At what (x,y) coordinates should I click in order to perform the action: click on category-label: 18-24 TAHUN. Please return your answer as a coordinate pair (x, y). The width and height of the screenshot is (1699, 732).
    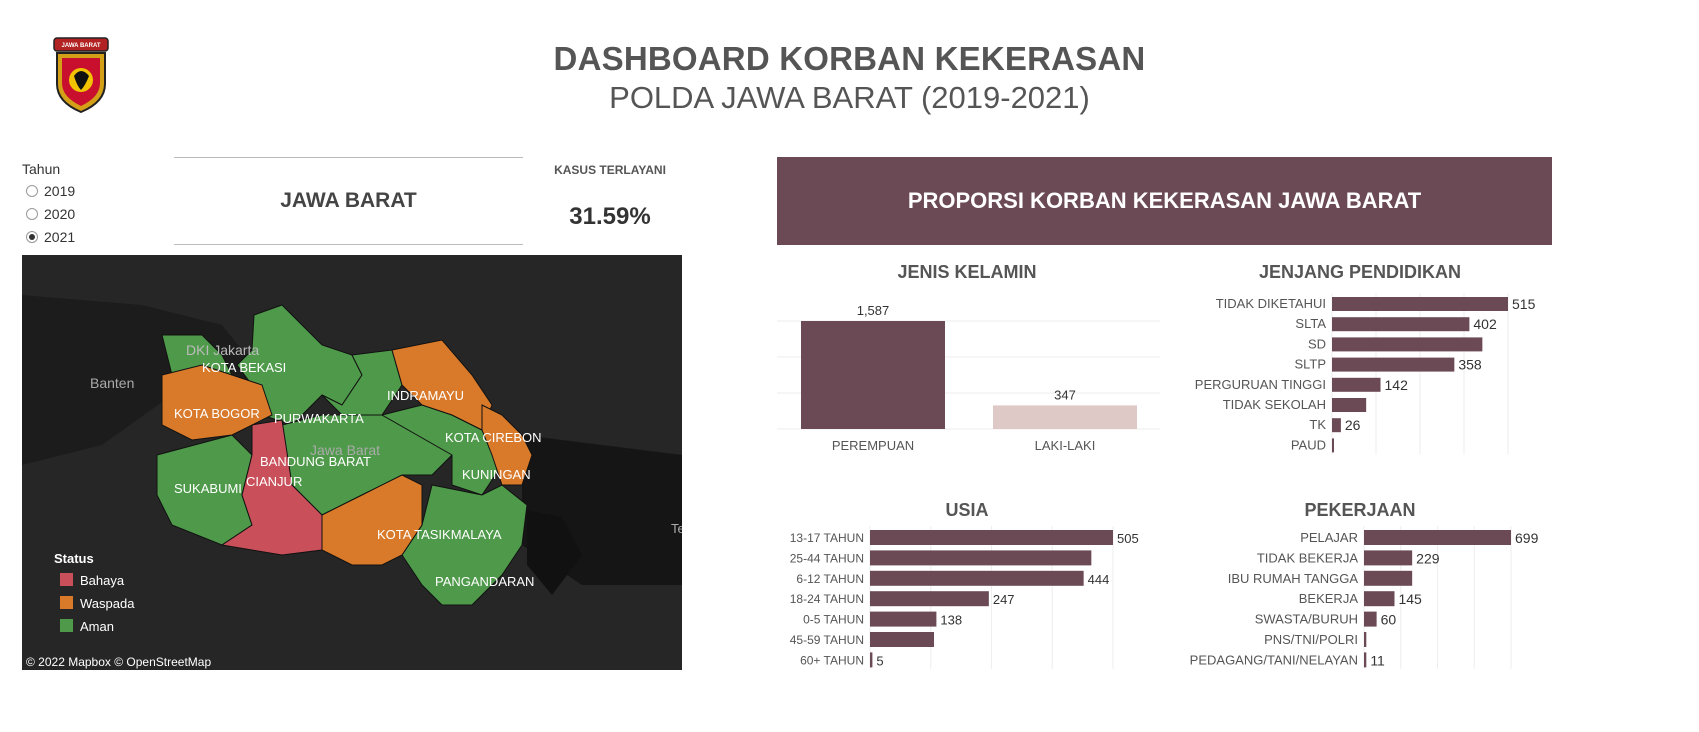
    Looking at the image, I should click on (827, 599).